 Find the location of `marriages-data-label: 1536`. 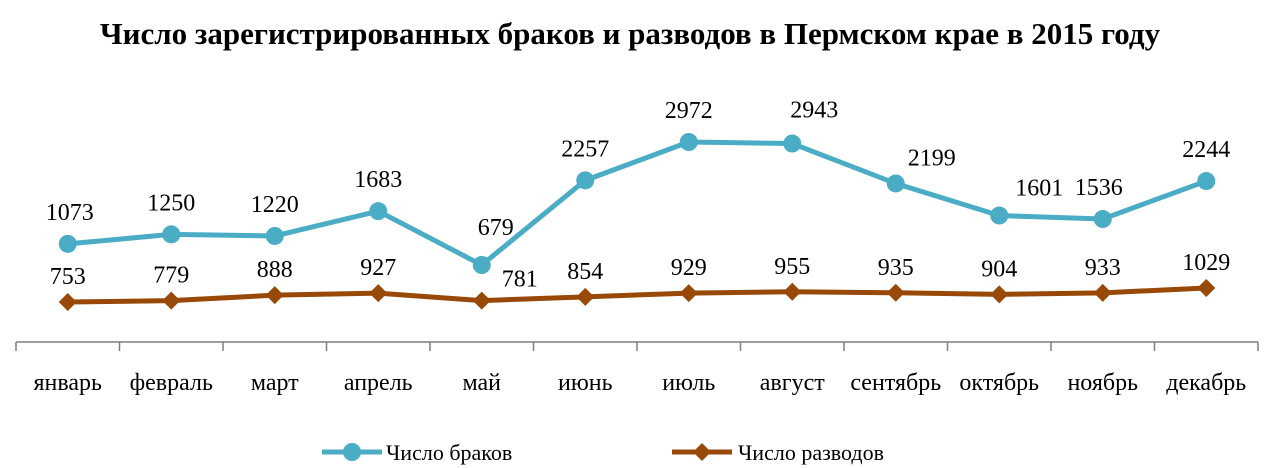

marriages-data-label: 1536 is located at coordinates (1099, 188).